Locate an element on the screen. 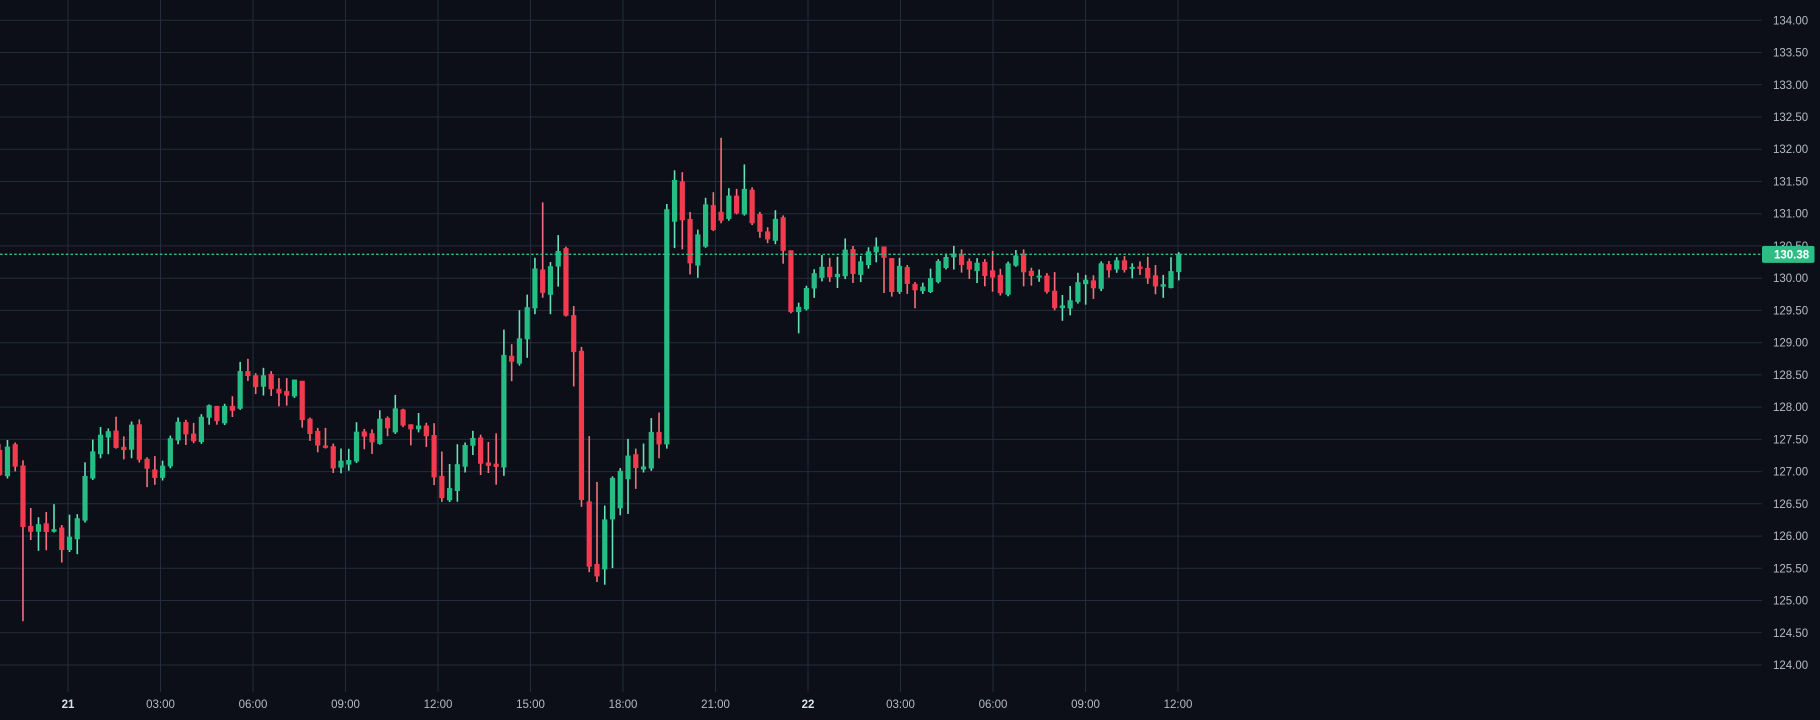 This screenshot has height=720, width=1820. svg-text: 126.50 is located at coordinates (1790, 505).